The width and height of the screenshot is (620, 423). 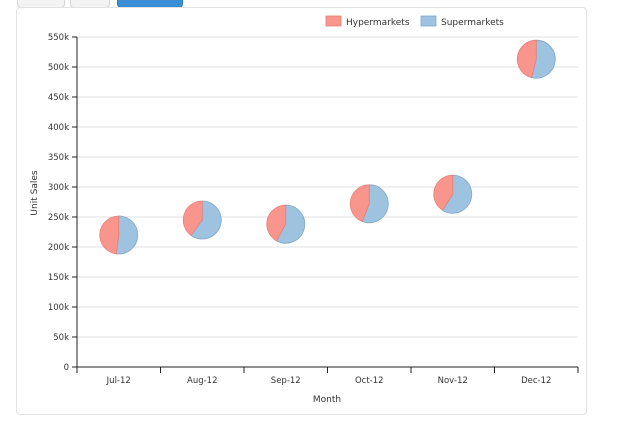 I want to click on legend-label: Supermarkets, so click(x=472, y=23).